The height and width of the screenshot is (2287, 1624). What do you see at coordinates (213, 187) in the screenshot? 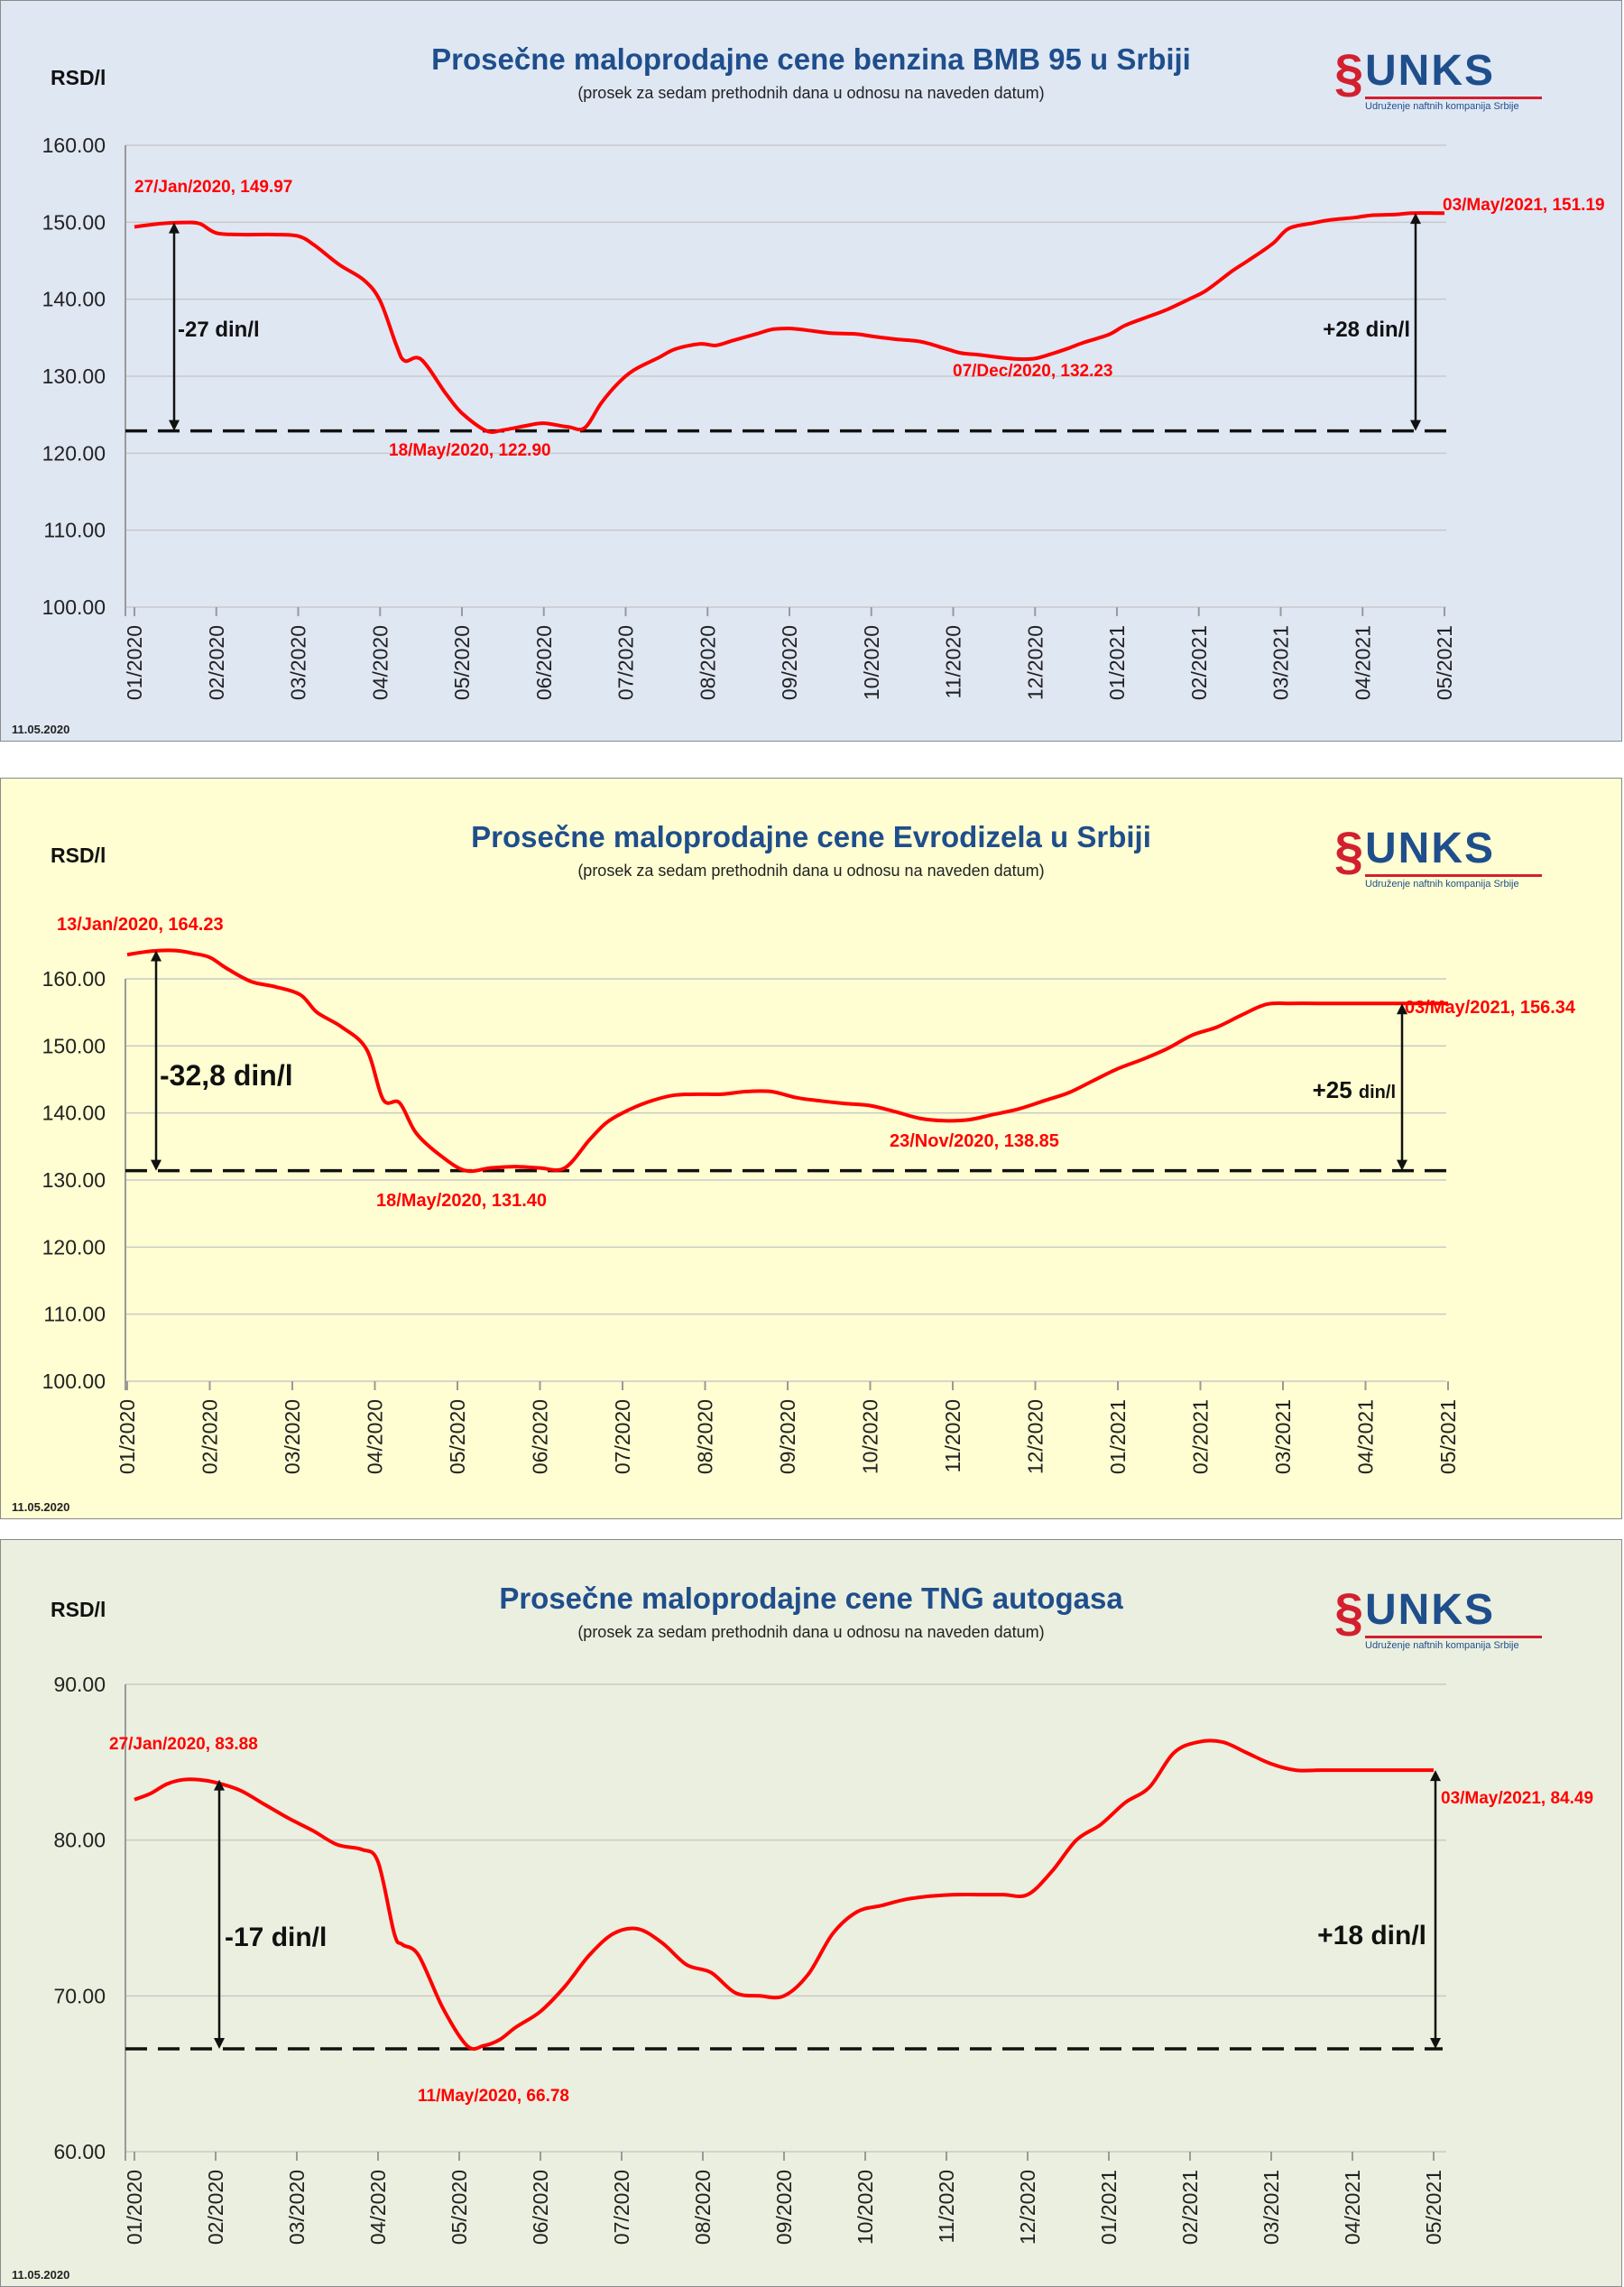
I see `peak-label: 27/Jan/2020, 149.97` at bounding box center [213, 187].